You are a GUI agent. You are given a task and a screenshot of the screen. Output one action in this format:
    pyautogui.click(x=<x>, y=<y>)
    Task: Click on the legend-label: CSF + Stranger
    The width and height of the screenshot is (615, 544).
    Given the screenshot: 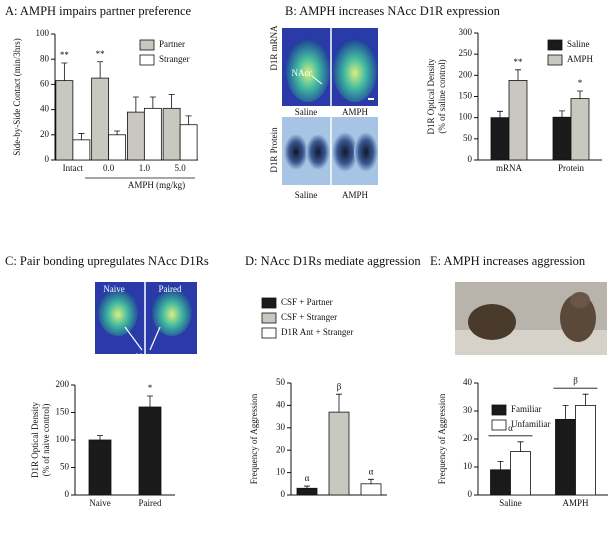 What is the action you would take?
    pyautogui.click(x=309, y=317)
    